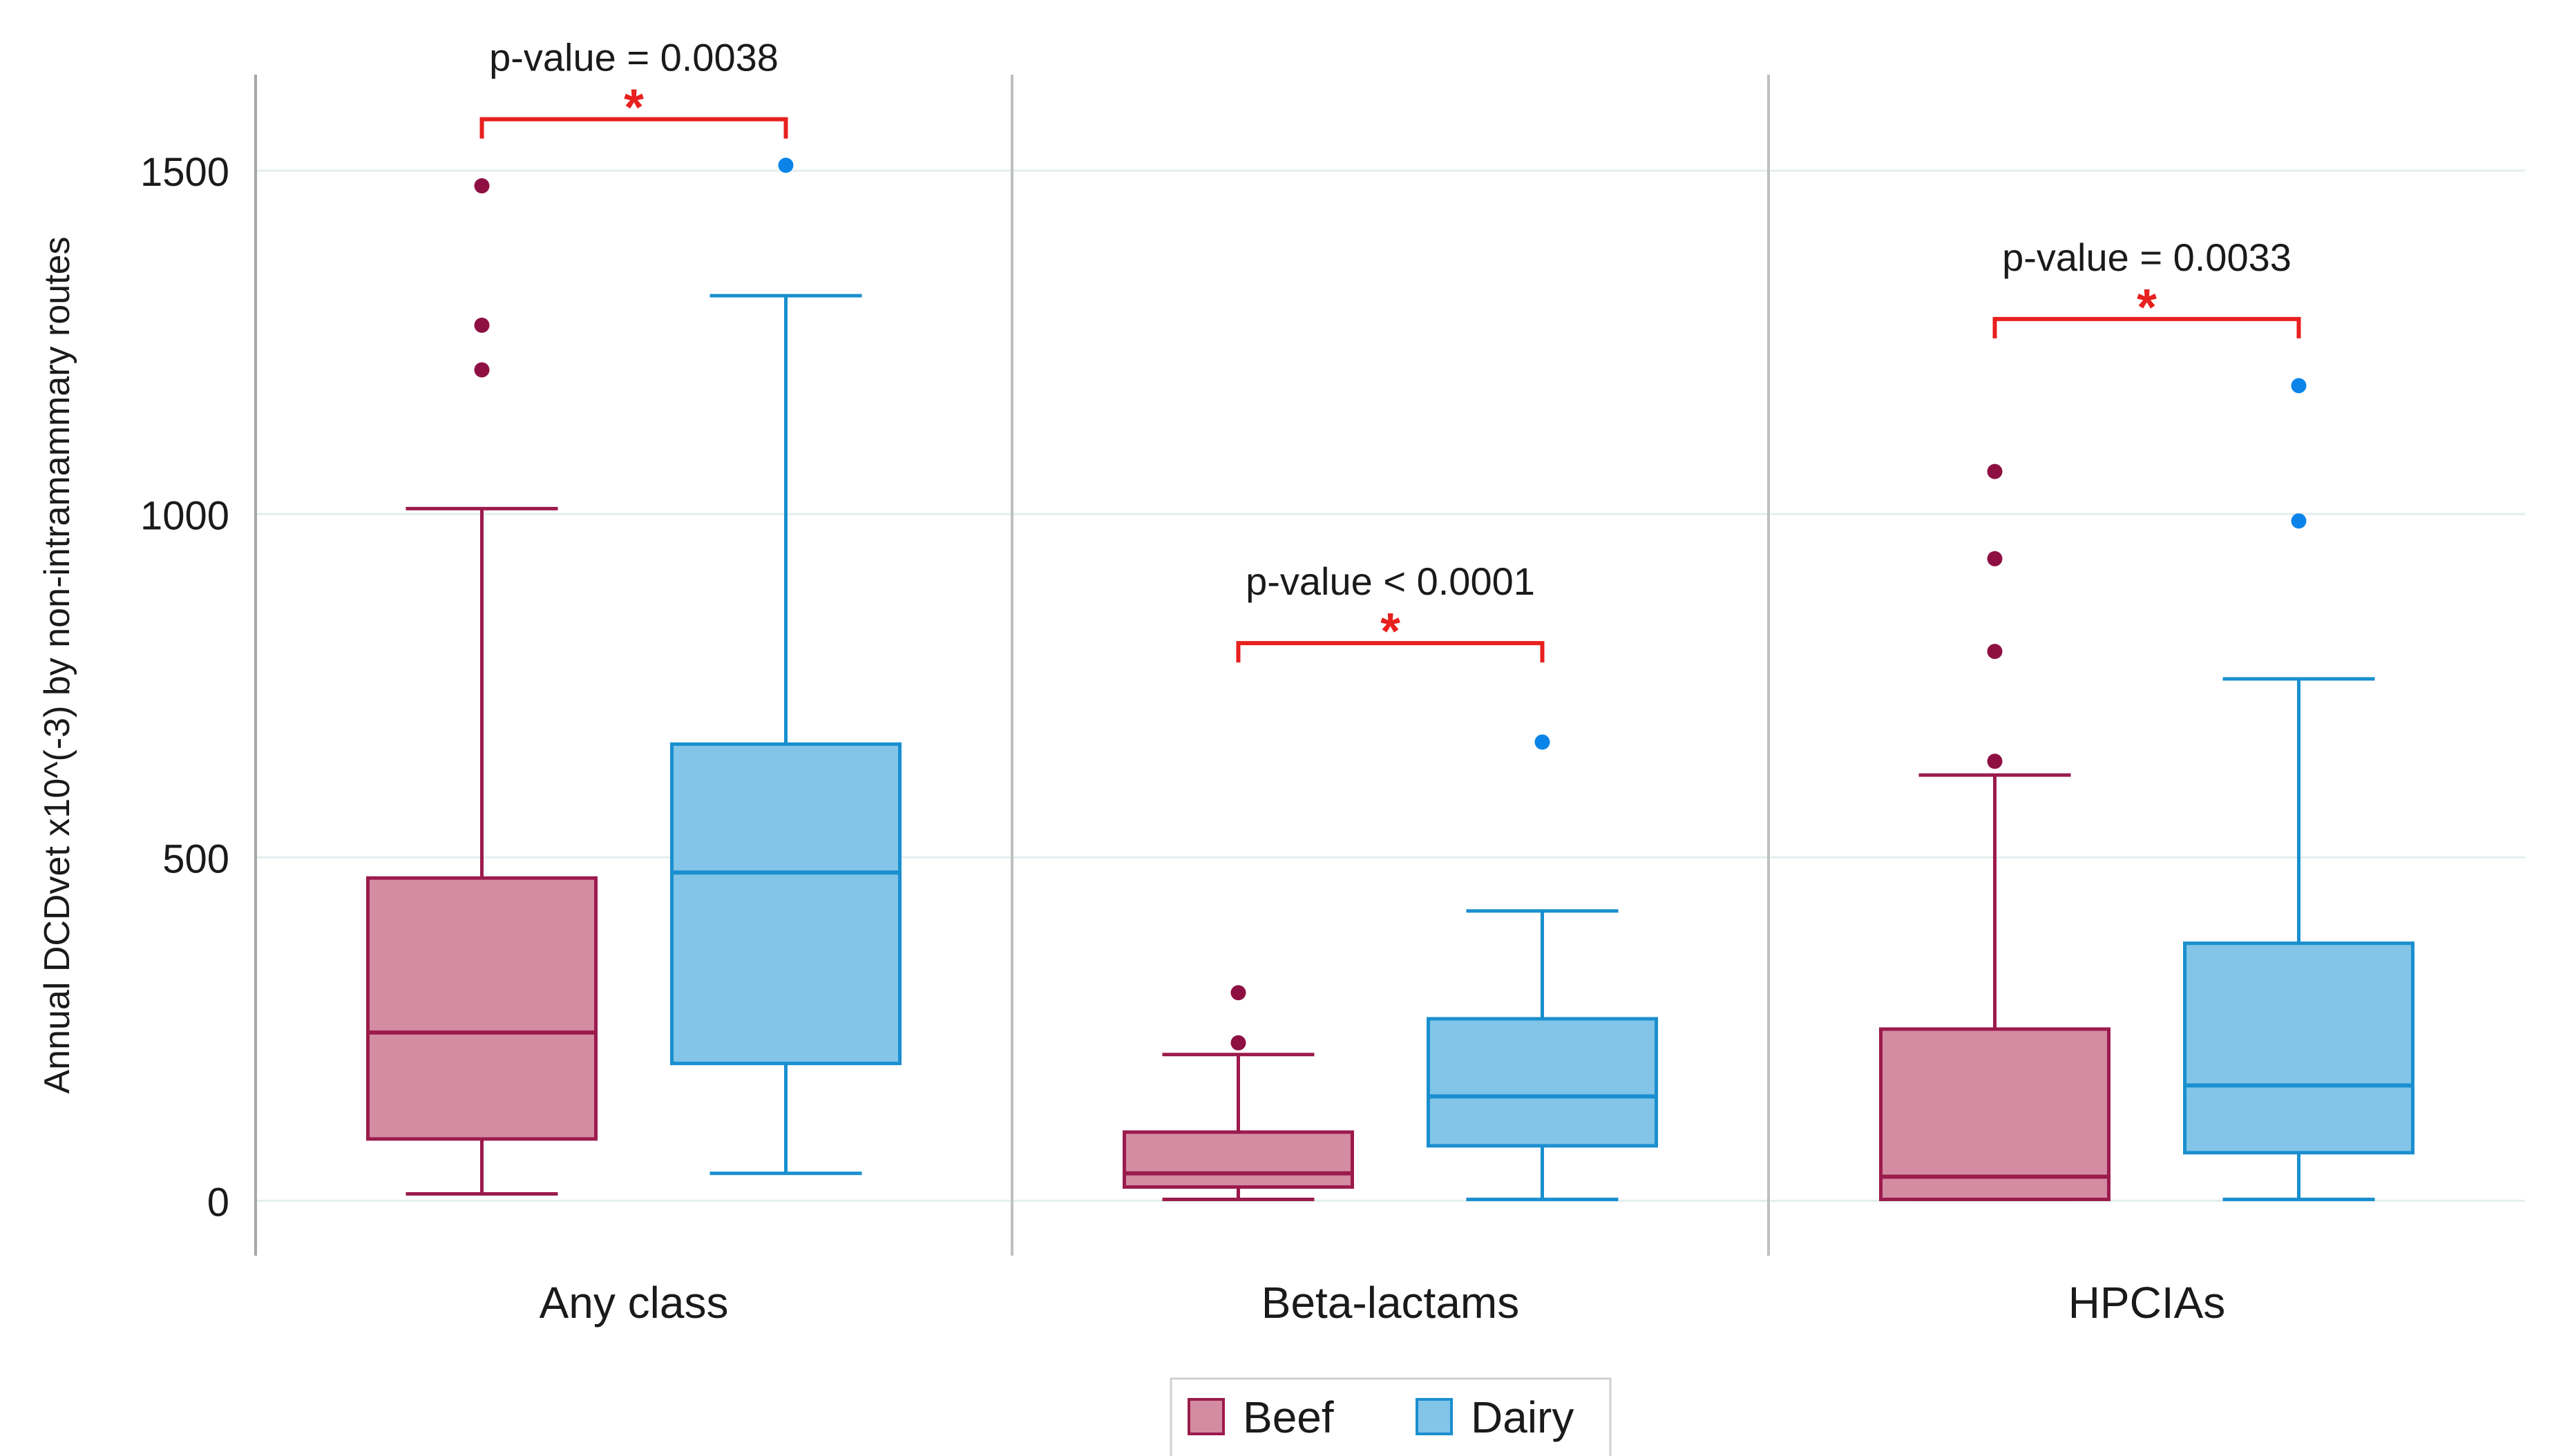 The width and height of the screenshot is (2563, 1456). Describe the element at coordinates (2147, 1303) in the screenshot. I see `x-tick-label-hpcias: HPCIAs` at that location.